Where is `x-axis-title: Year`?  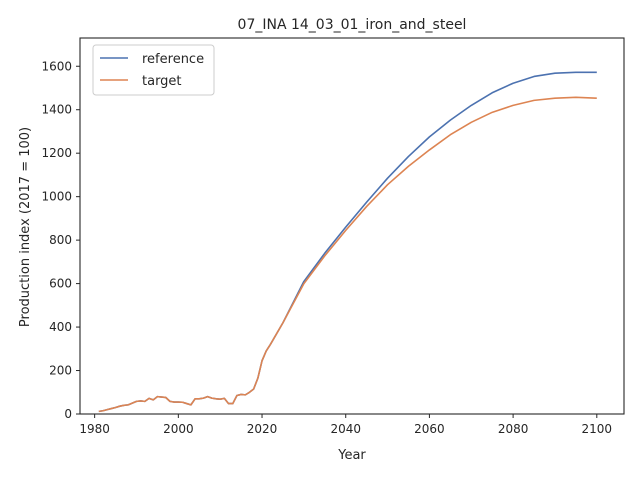 x-axis-title: Year is located at coordinates (351, 455).